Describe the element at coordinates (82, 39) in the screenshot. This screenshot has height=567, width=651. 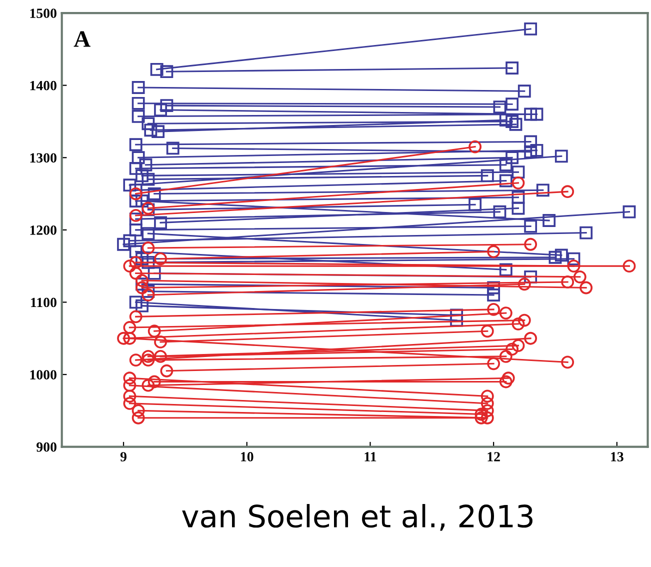
I see `annotation: A` at that location.